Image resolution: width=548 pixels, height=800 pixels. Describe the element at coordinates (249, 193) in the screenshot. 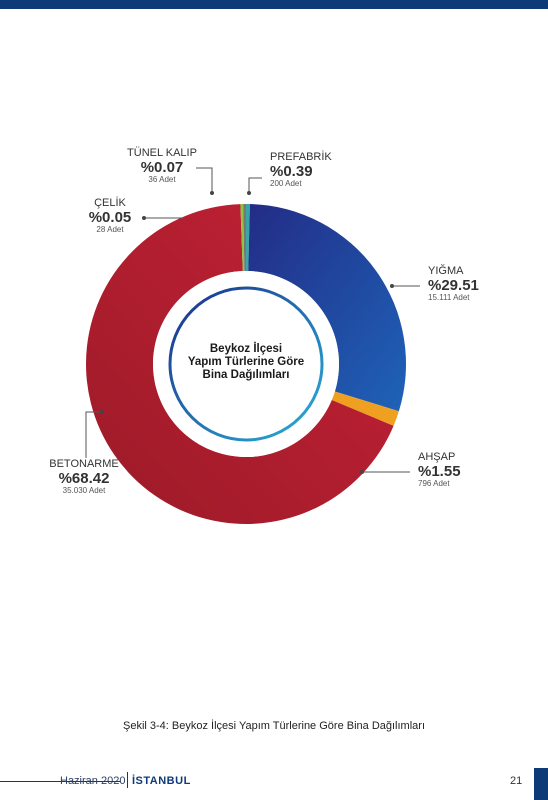

I see `leader-dot-prefabrik` at that location.